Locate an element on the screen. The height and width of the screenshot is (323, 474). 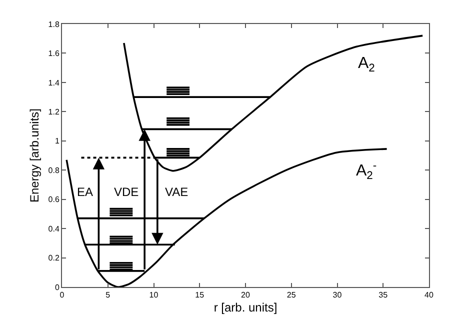
y-tick-label: 0.8 is located at coordinates (54, 170).